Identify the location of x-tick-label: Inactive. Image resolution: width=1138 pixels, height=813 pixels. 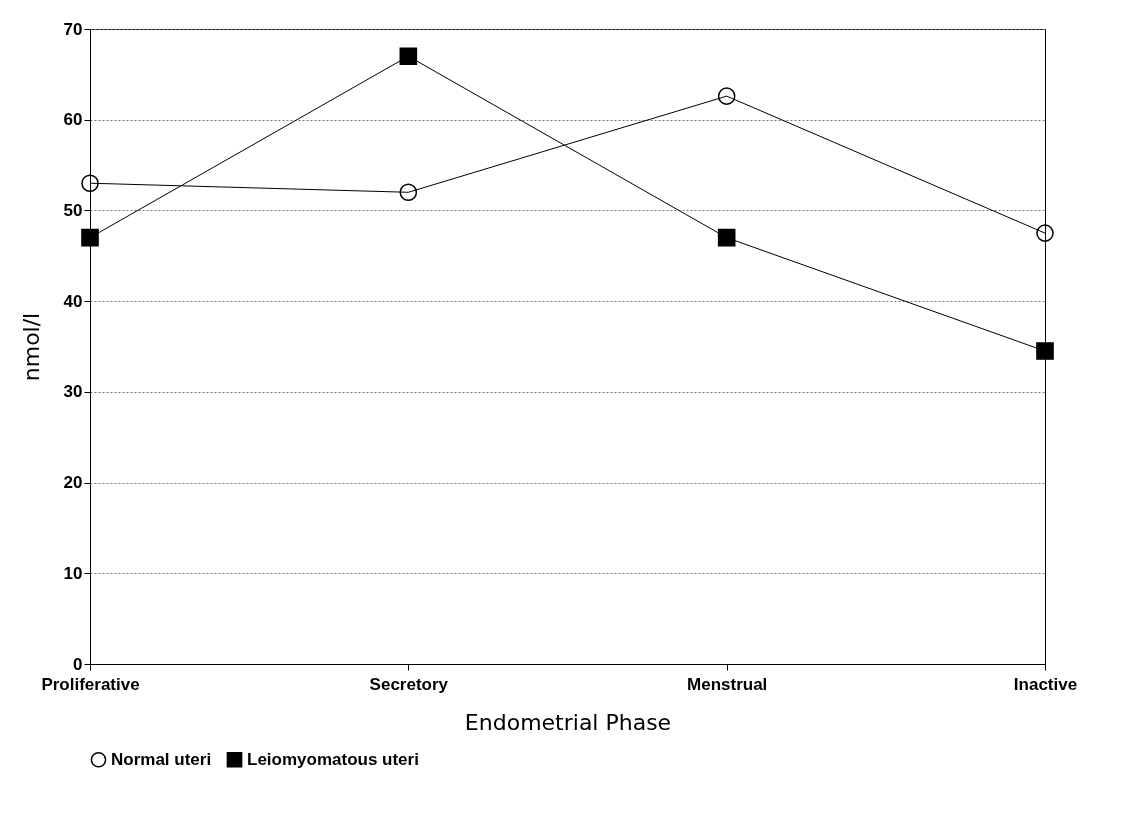
(1045, 684).